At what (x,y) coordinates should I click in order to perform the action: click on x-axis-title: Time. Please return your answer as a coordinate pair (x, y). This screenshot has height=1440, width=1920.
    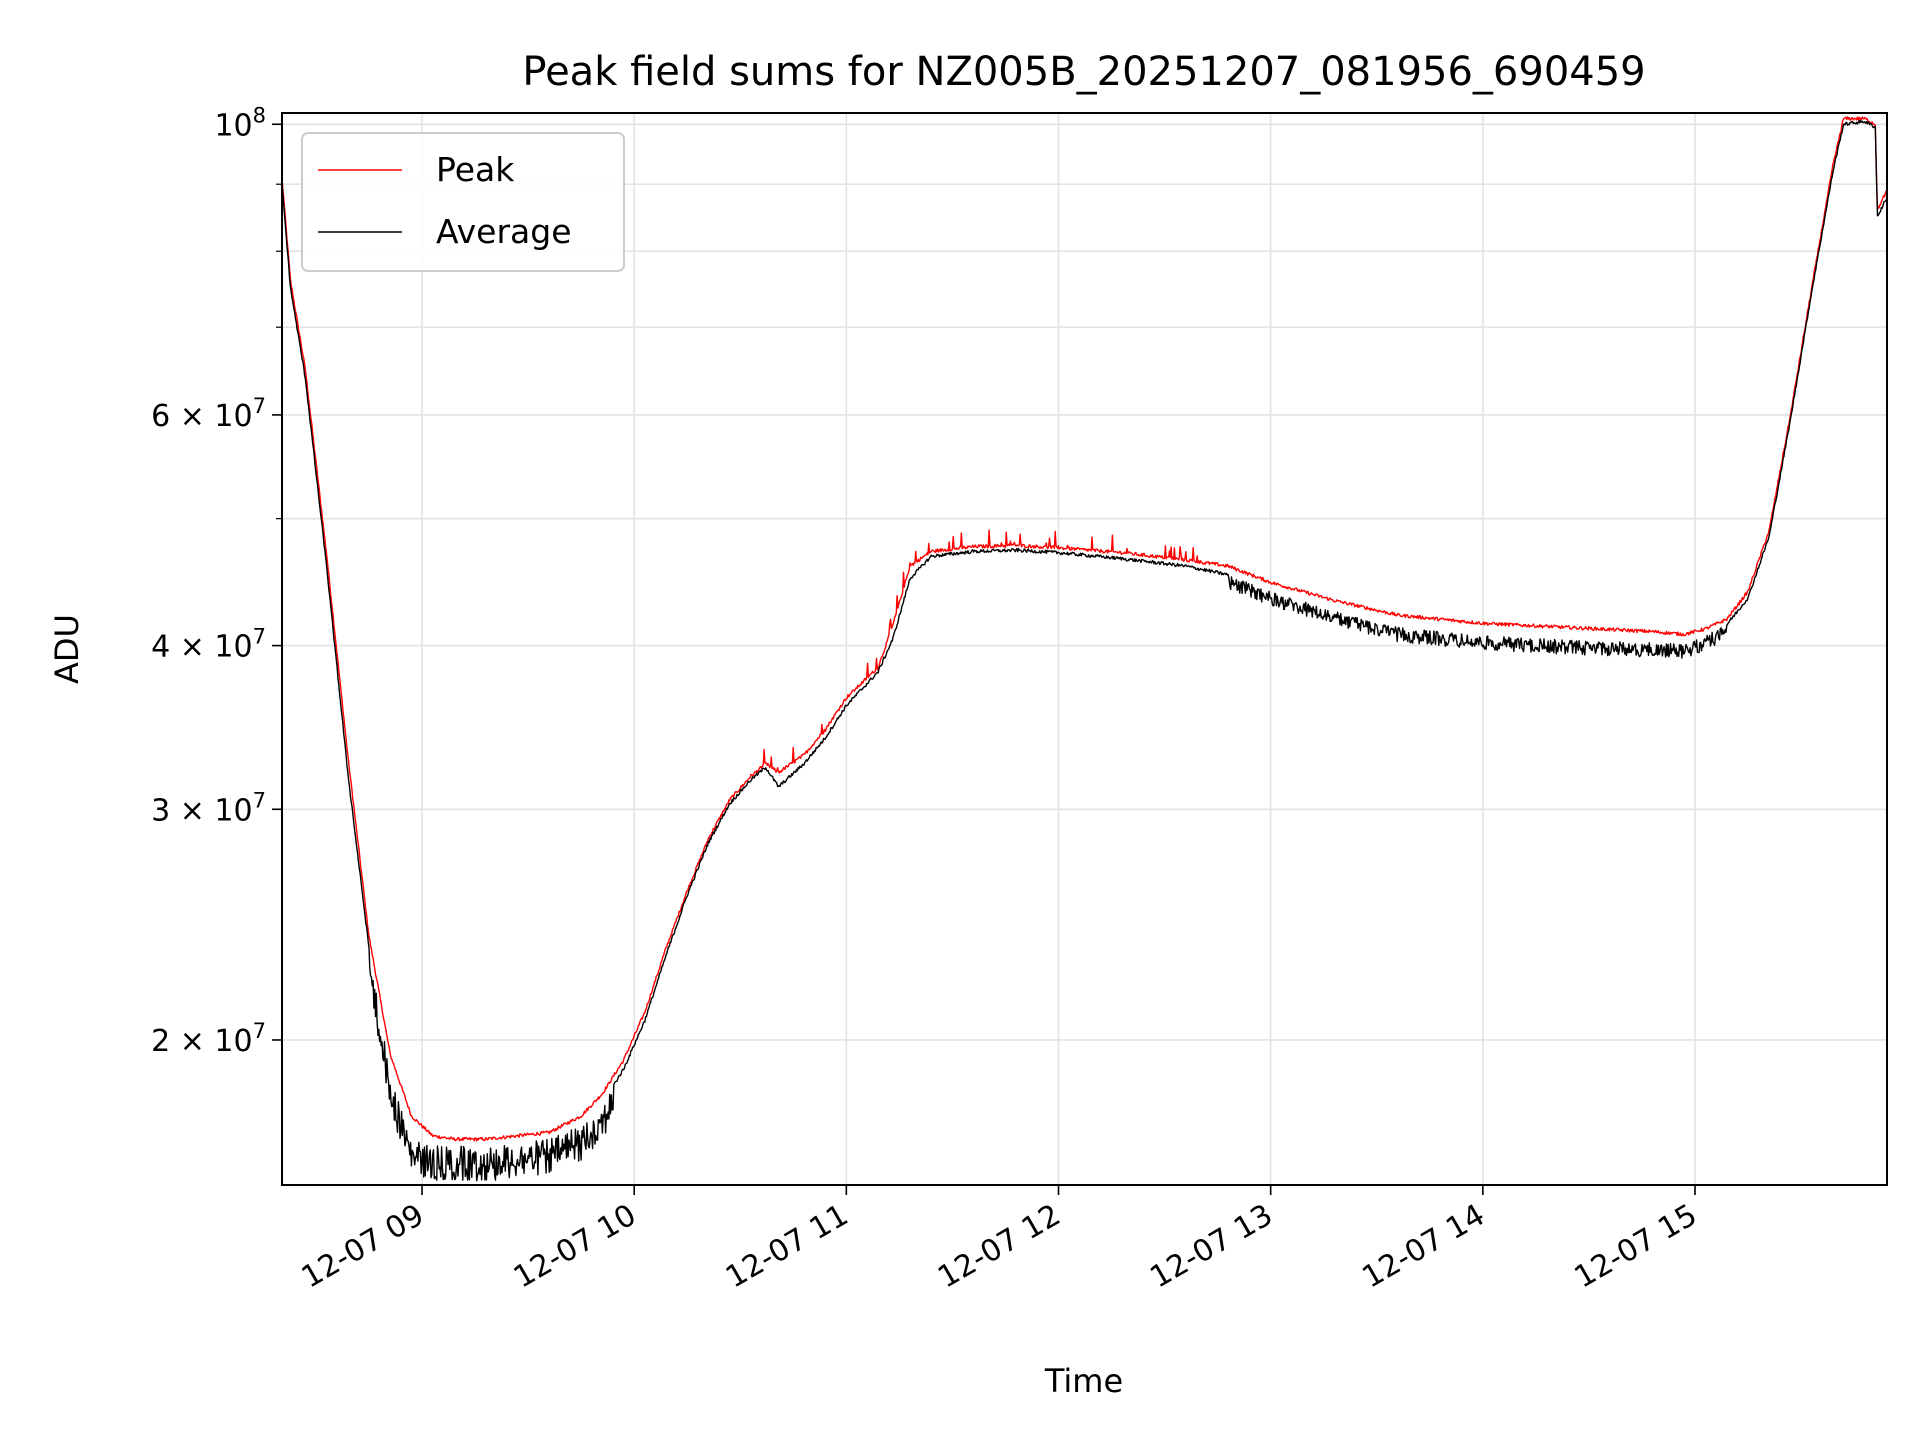
    Looking at the image, I should click on (1083, 1381).